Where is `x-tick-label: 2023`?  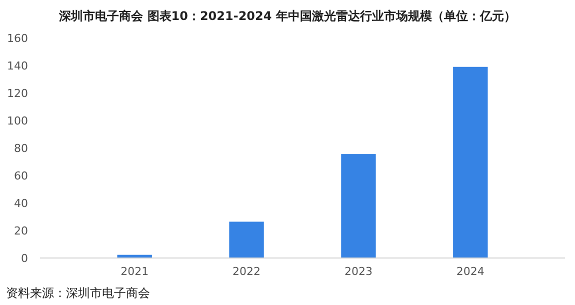 x-tick-label: 2023 is located at coordinates (358, 271).